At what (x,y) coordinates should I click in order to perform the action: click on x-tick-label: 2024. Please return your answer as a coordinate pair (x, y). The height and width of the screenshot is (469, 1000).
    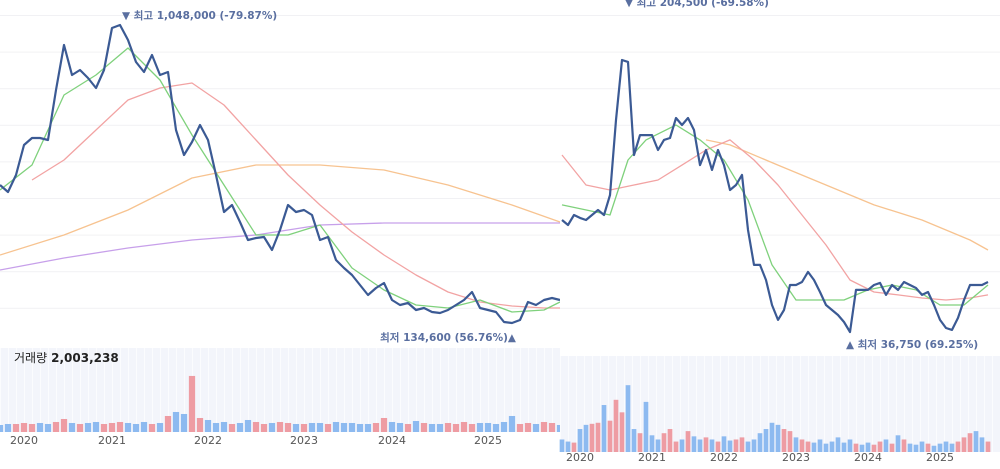
    Looking at the image, I should click on (392, 440).